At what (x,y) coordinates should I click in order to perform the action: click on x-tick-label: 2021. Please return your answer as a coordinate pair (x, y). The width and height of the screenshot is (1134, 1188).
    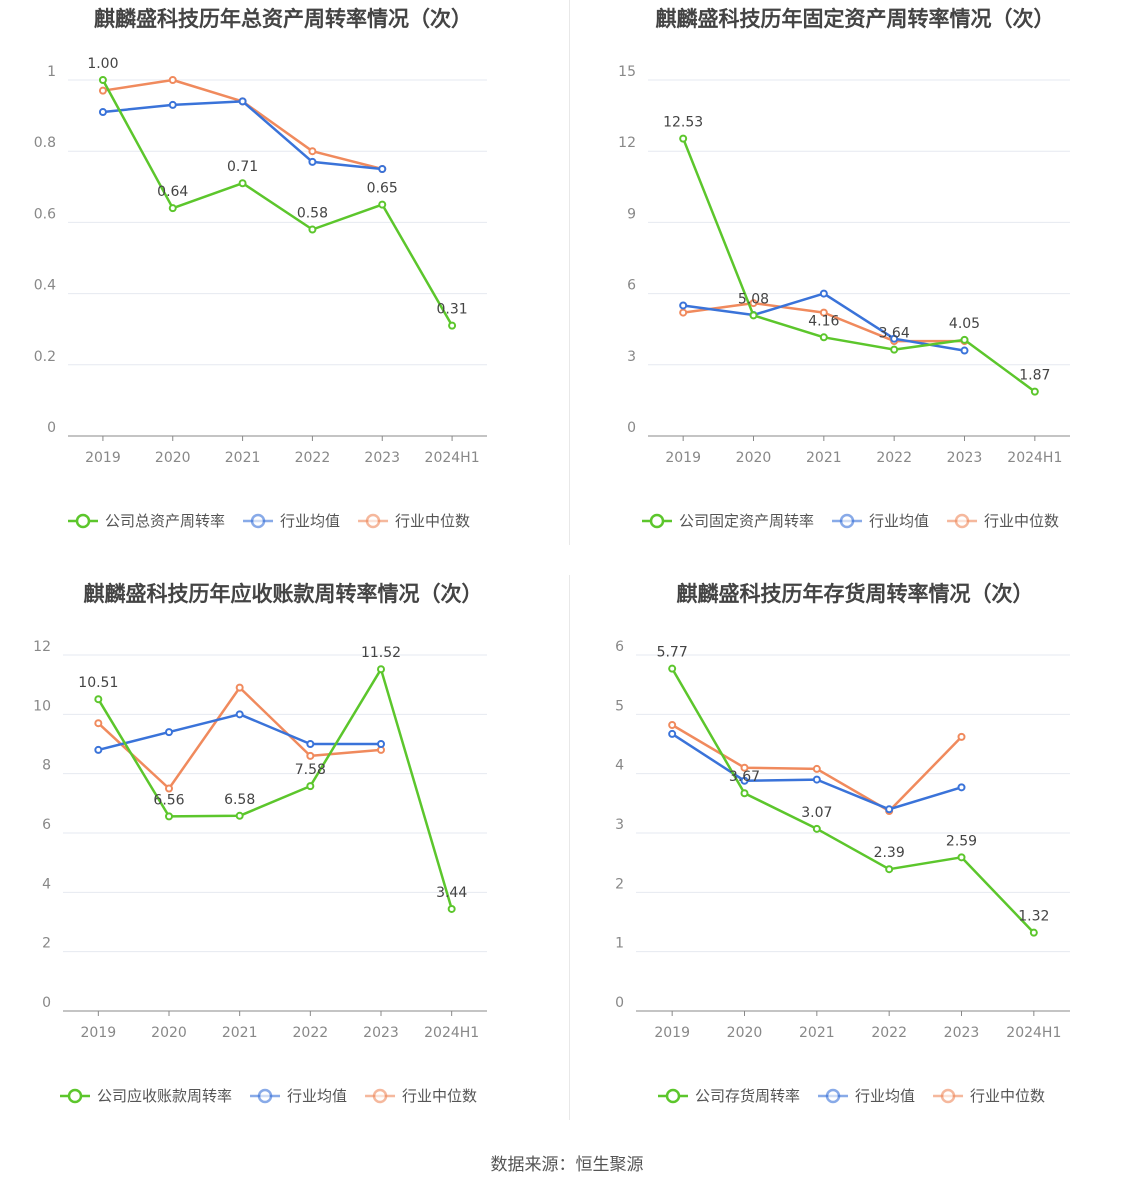
    Looking at the image, I should click on (817, 1033).